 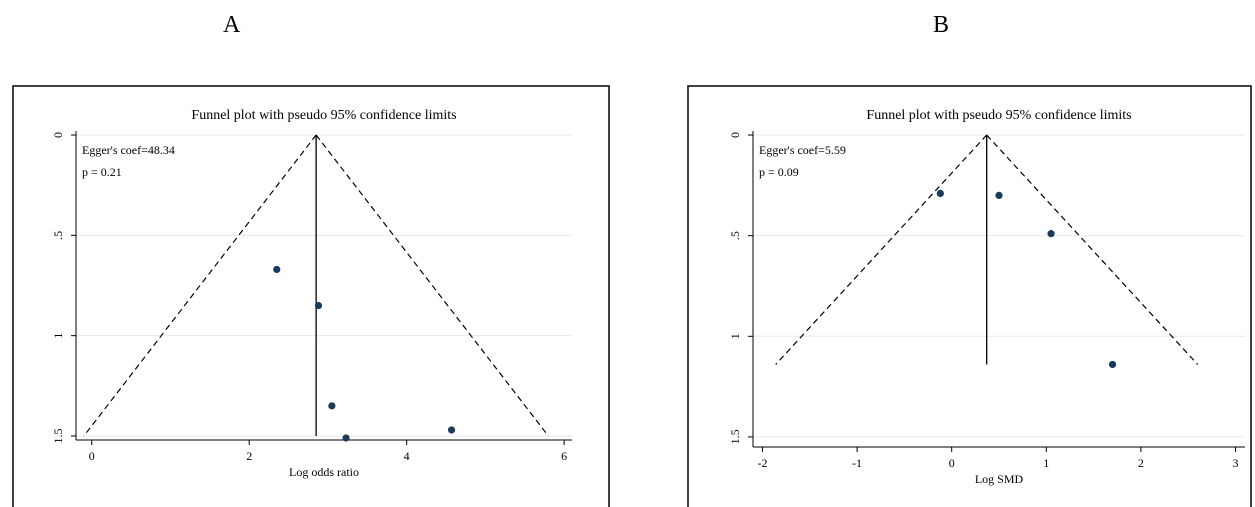 What do you see at coordinates (564, 456) in the screenshot?
I see `x-tick-label: 6` at bounding box center [564, 456].